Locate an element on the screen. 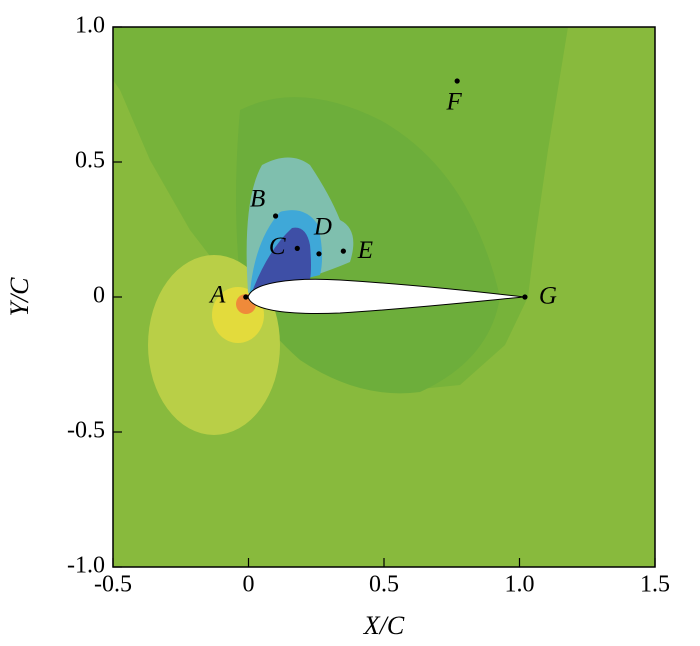 The width and height of the screenshot is (700, 646). point-label: F is located at coordinates (454, 102).